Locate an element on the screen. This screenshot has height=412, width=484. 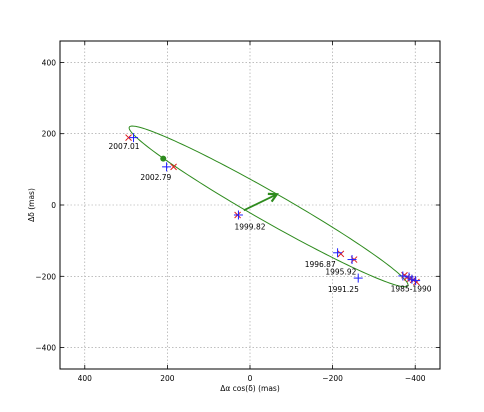
motion-arrow-icon is located at coordinates (273, 197).